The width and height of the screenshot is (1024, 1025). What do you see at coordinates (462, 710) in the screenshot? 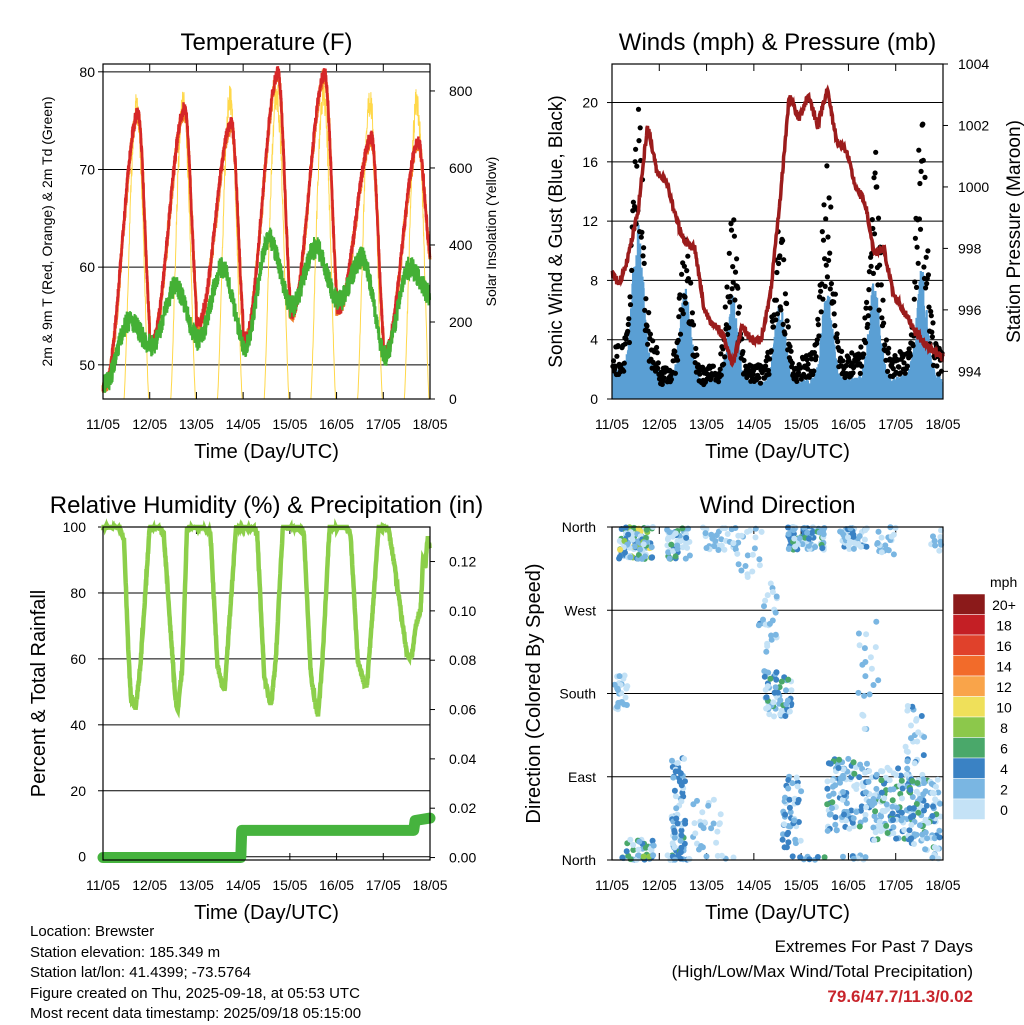
I see `y2-tick-label: 0.06` at bounding box center [462, 710].